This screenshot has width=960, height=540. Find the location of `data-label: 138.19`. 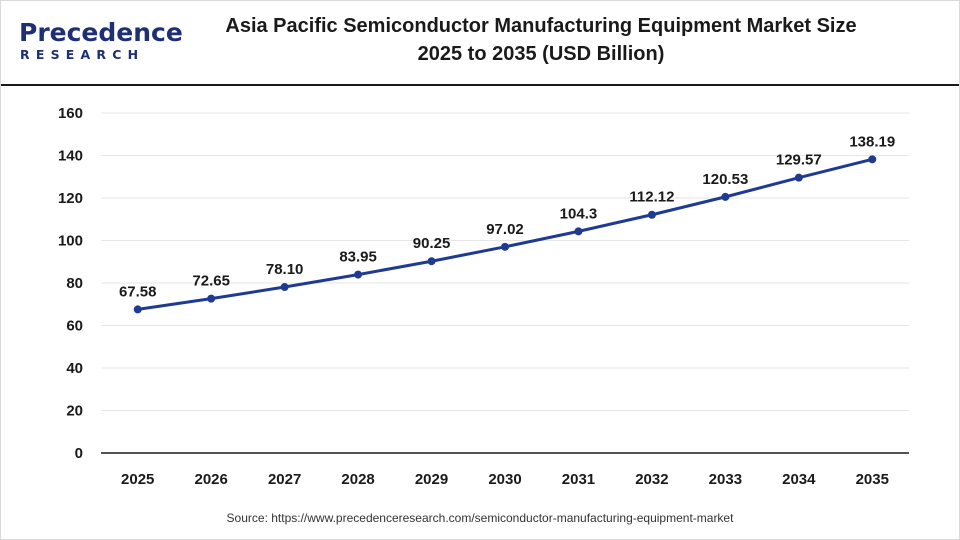

data-label: 138.19 is located at coordinates (872, 141).